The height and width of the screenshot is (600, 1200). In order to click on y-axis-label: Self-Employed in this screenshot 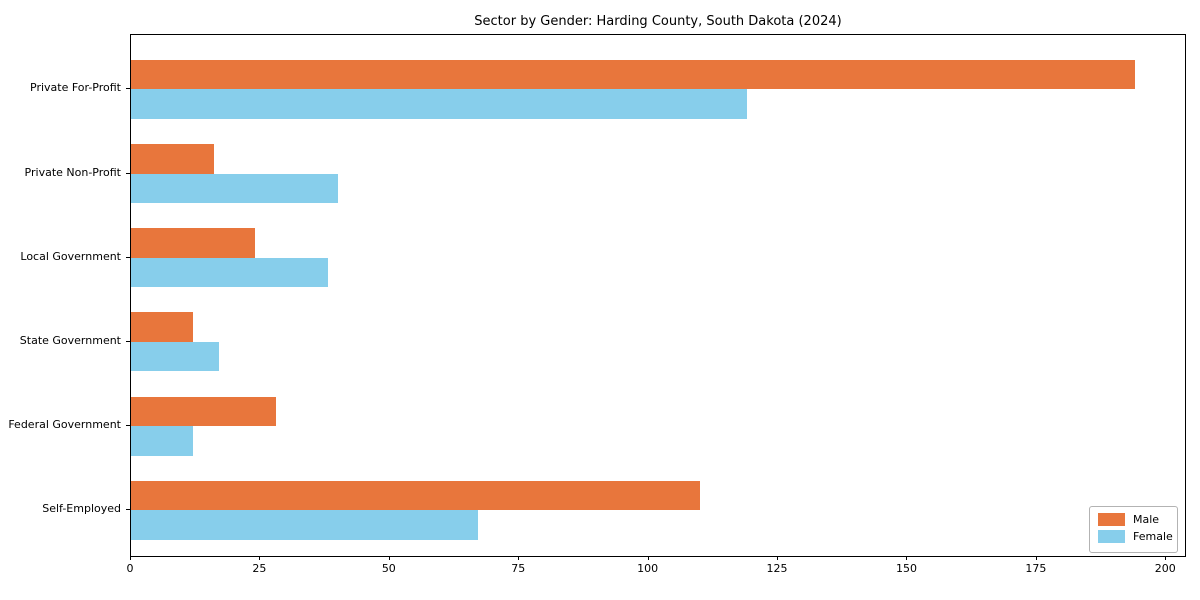, I will do `click(81, 509)`.